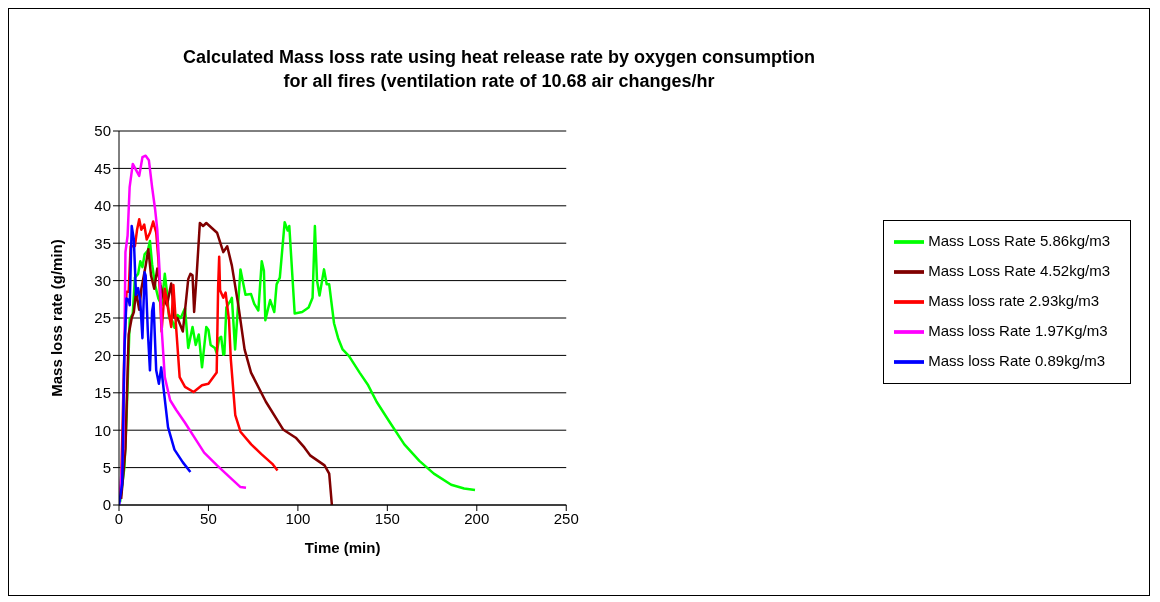 The image size is (1160, 602). What do you see at coordinates (566, 518) in the screenshot?
I see `x-tick-label: 250` at bounding box center [566, 518].